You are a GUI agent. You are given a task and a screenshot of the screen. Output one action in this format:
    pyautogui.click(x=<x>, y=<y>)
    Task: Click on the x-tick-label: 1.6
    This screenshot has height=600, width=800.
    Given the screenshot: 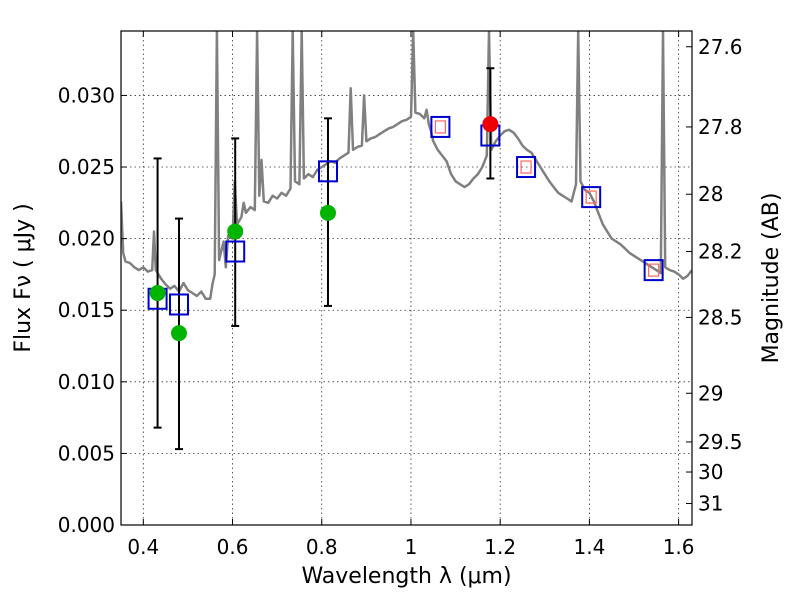 What is the action you would take?
    pyautogui.click(x=679, y=547)
    